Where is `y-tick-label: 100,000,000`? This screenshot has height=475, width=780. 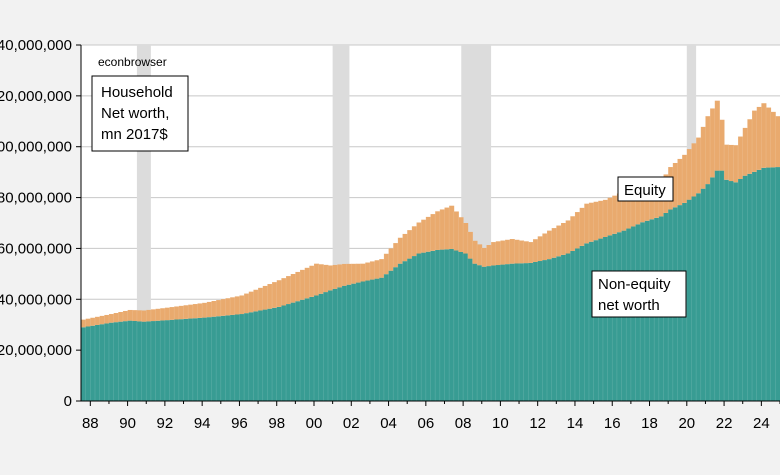
y-tick-label: 100,000,000 is located at coordinates (36, 147).